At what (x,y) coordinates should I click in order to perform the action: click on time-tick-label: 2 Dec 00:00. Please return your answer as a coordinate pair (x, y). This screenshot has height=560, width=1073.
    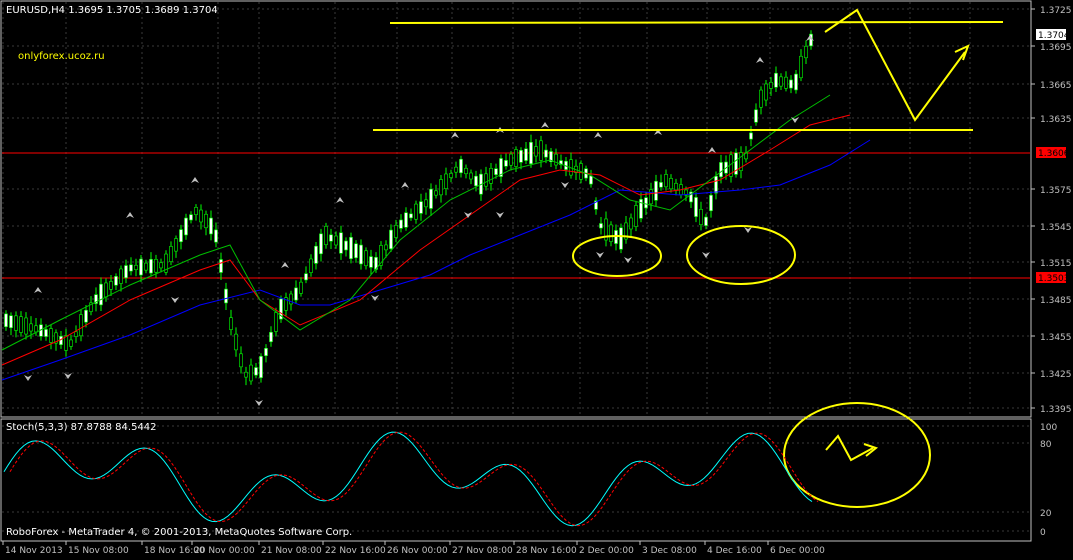
    Looking at the image, I should click on (606, 551).